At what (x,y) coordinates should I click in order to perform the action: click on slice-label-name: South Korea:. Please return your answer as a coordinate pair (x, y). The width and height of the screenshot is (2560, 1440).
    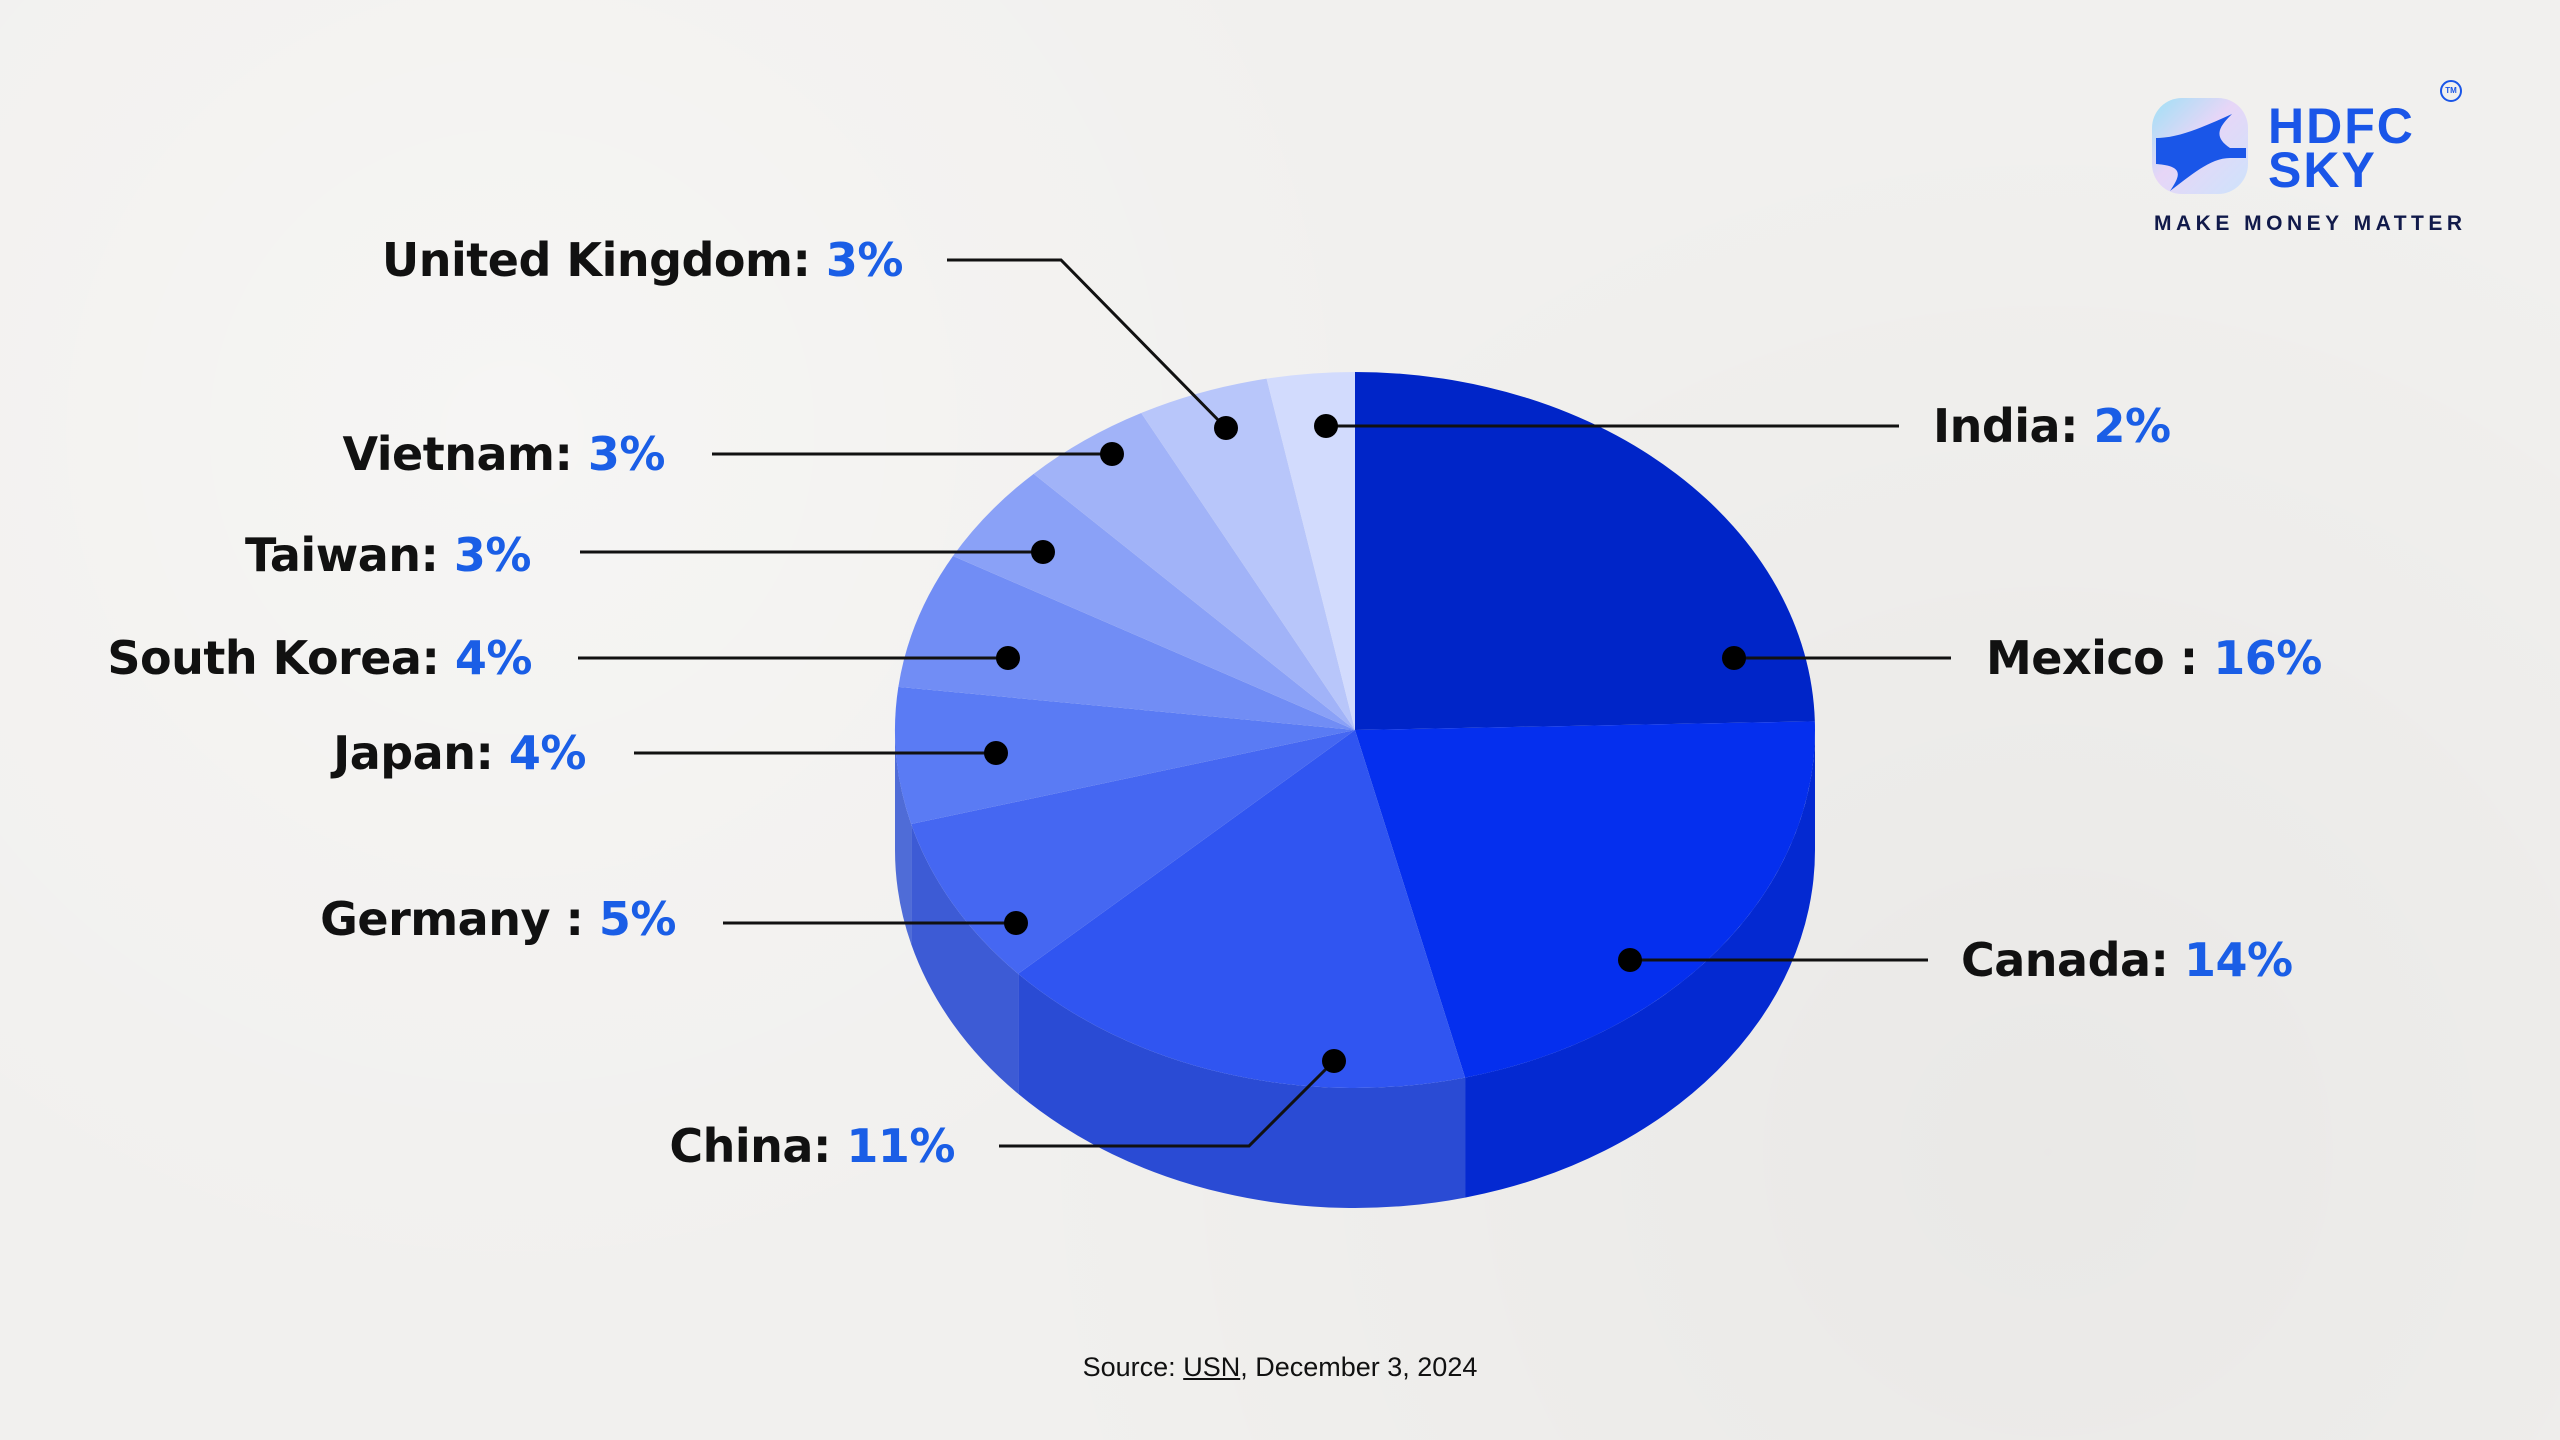
    Looking at the image, I should click on (281, 658).